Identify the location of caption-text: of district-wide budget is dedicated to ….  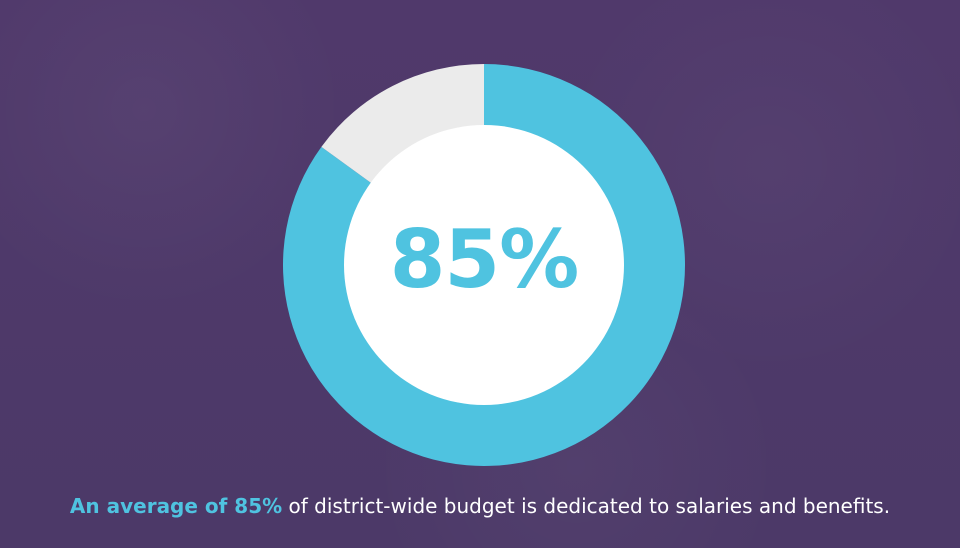
(586, 506).